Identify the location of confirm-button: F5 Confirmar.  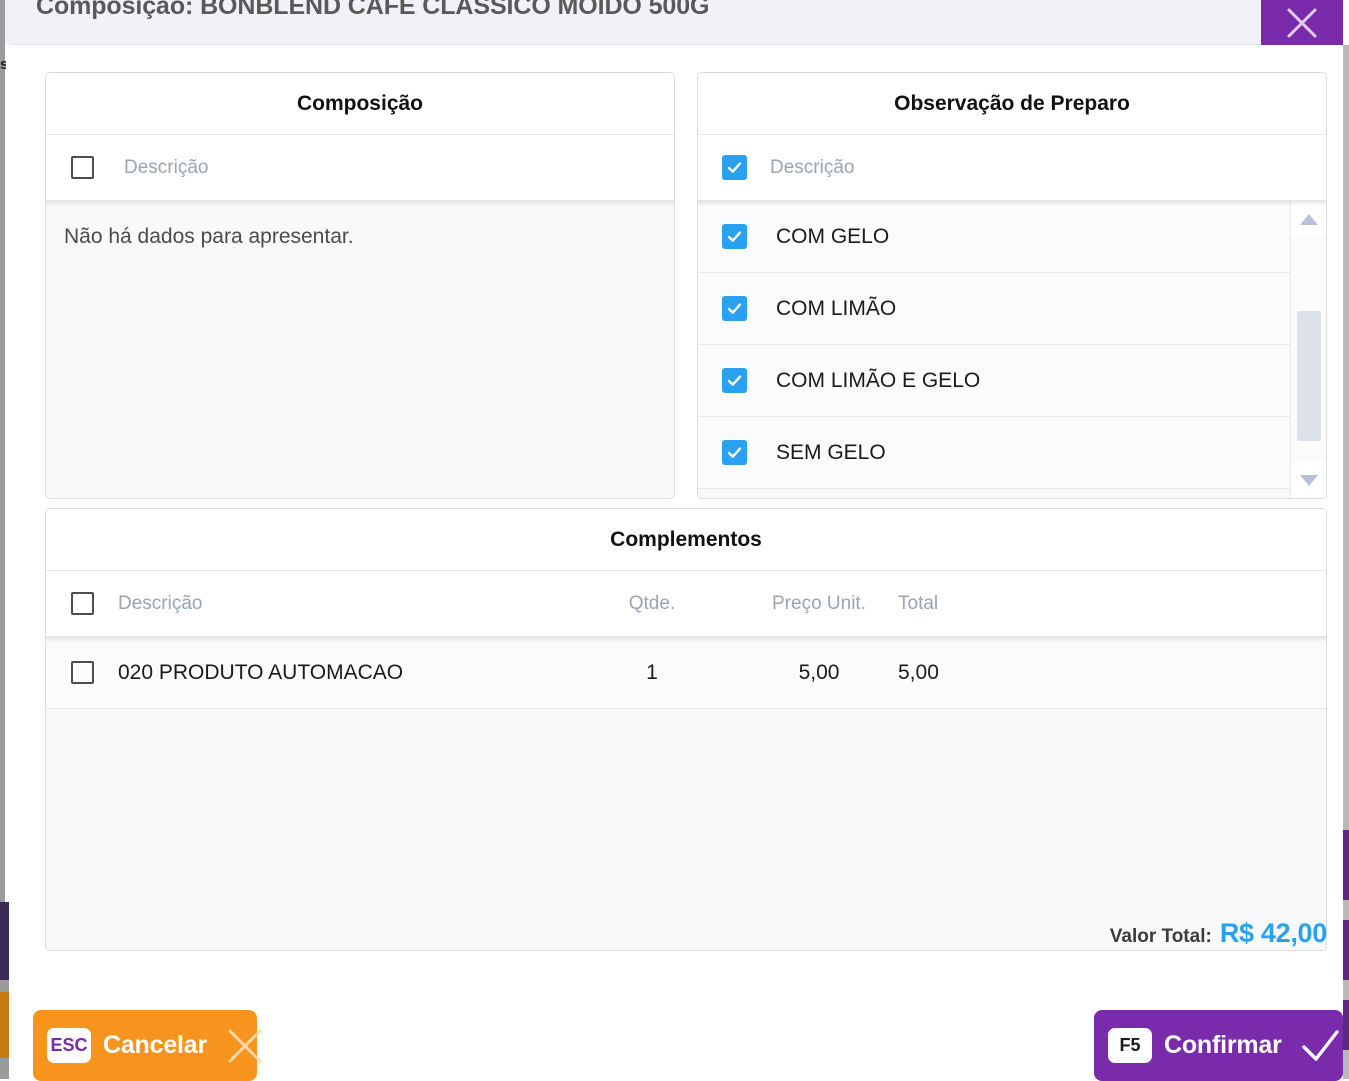
(1218, 1045).